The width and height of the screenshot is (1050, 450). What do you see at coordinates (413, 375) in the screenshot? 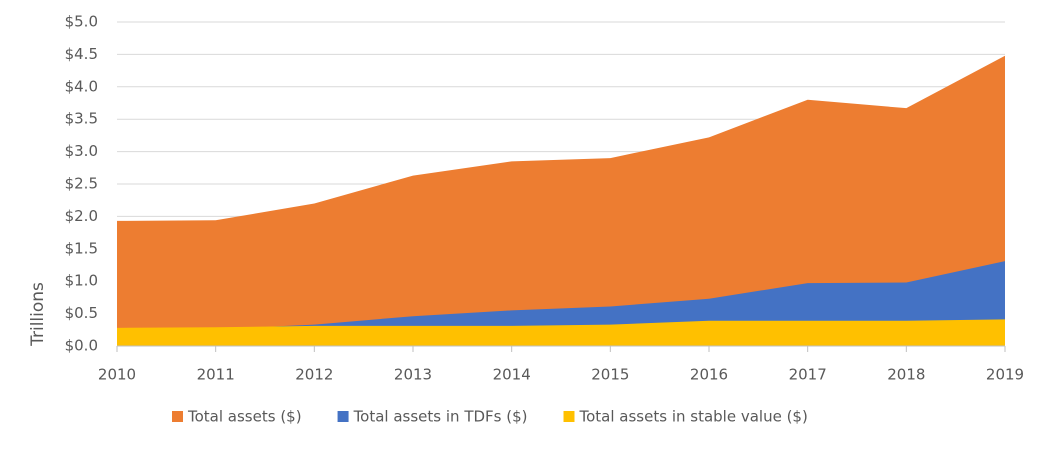
I see `x-tick-label: 2013` at bounding box center [413, 375].